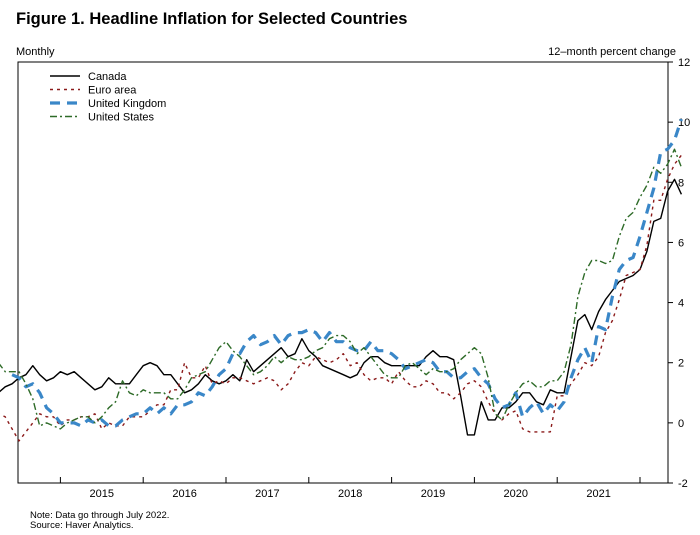  What do you see at coordinates (121, 118) in the screenshot?
I see `legend-label: United States` at bounding box center [121, 118].